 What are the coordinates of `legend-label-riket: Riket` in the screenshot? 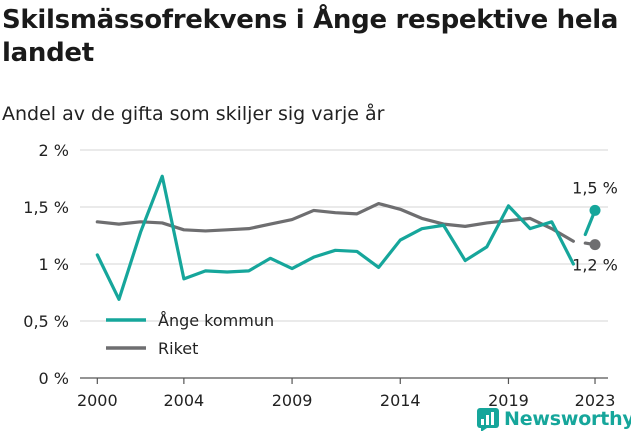 It's located at (178, 348).